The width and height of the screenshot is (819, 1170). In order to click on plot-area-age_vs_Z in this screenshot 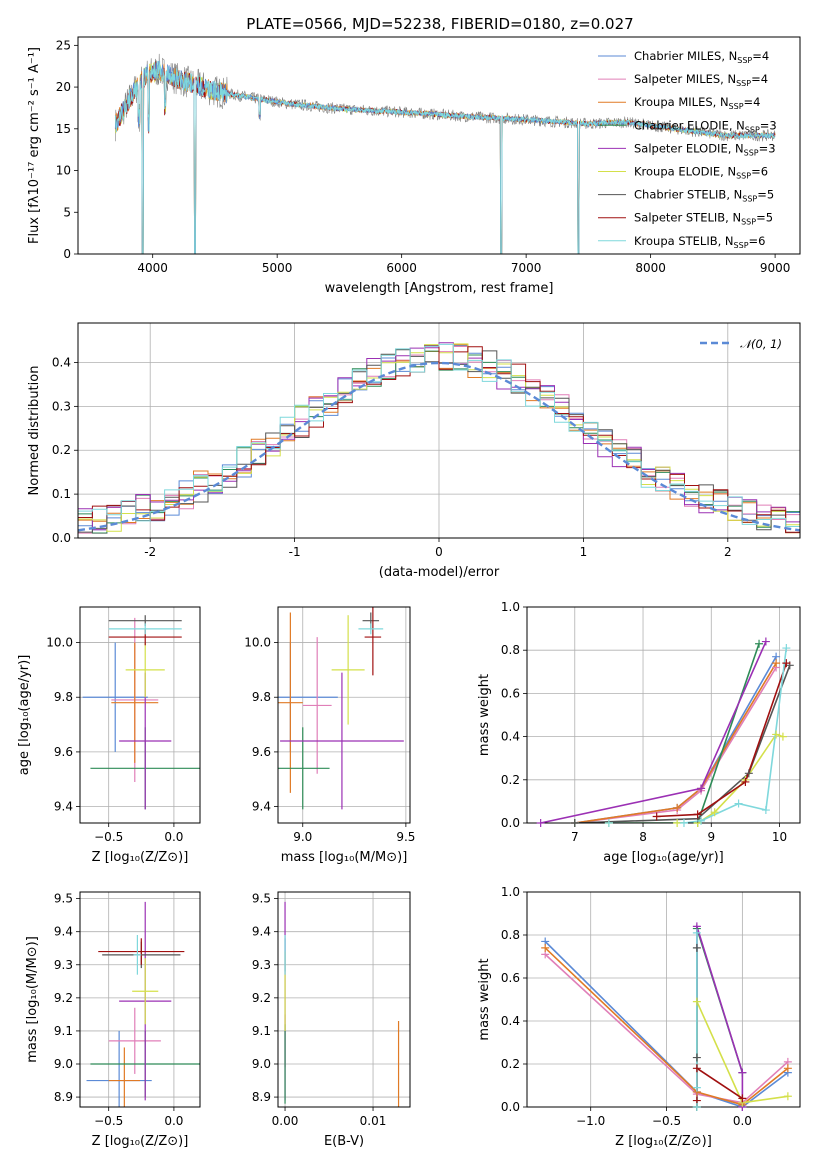, I will do `click(141, 712)`.